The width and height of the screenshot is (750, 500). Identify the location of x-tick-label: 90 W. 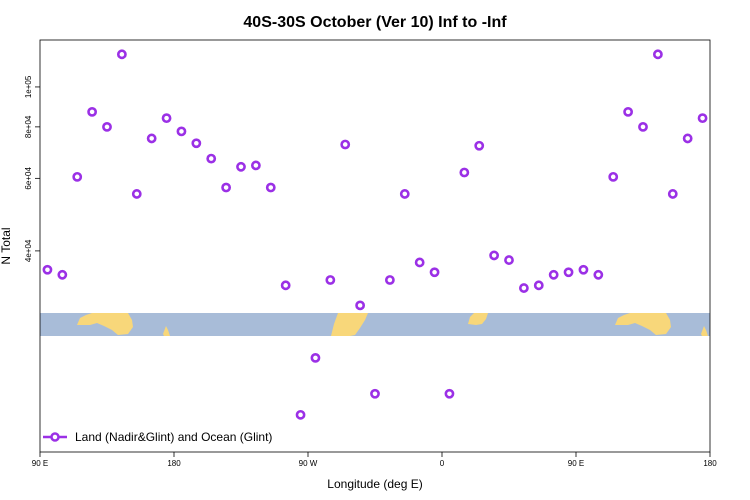
(308, 463).